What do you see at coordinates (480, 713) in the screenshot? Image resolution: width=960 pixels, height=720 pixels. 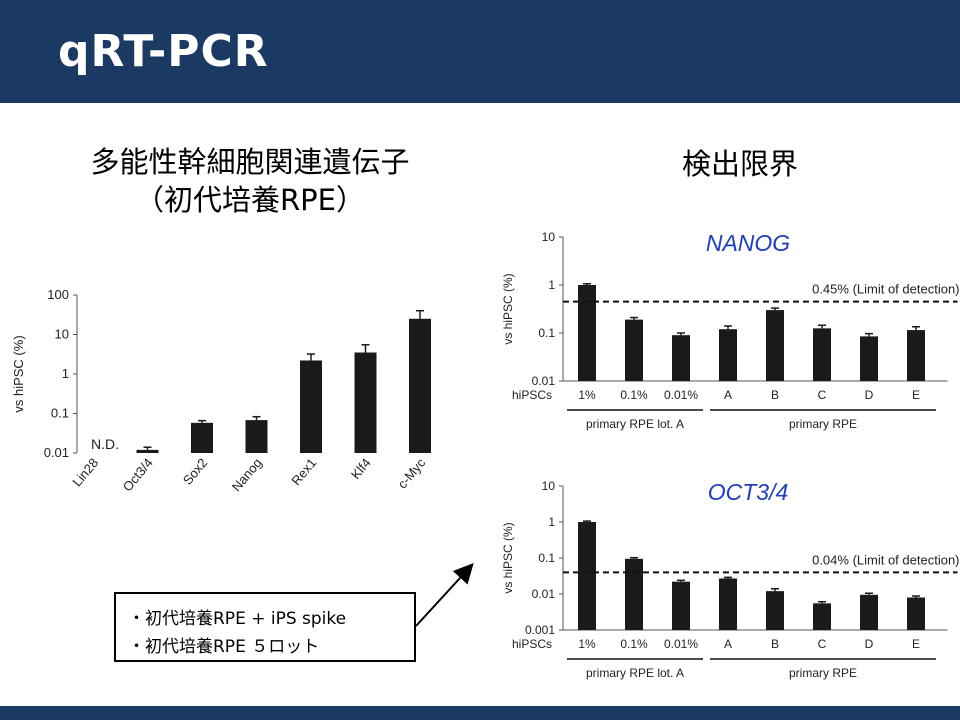 I see `slide-footer` at bounding box center [480, 713].